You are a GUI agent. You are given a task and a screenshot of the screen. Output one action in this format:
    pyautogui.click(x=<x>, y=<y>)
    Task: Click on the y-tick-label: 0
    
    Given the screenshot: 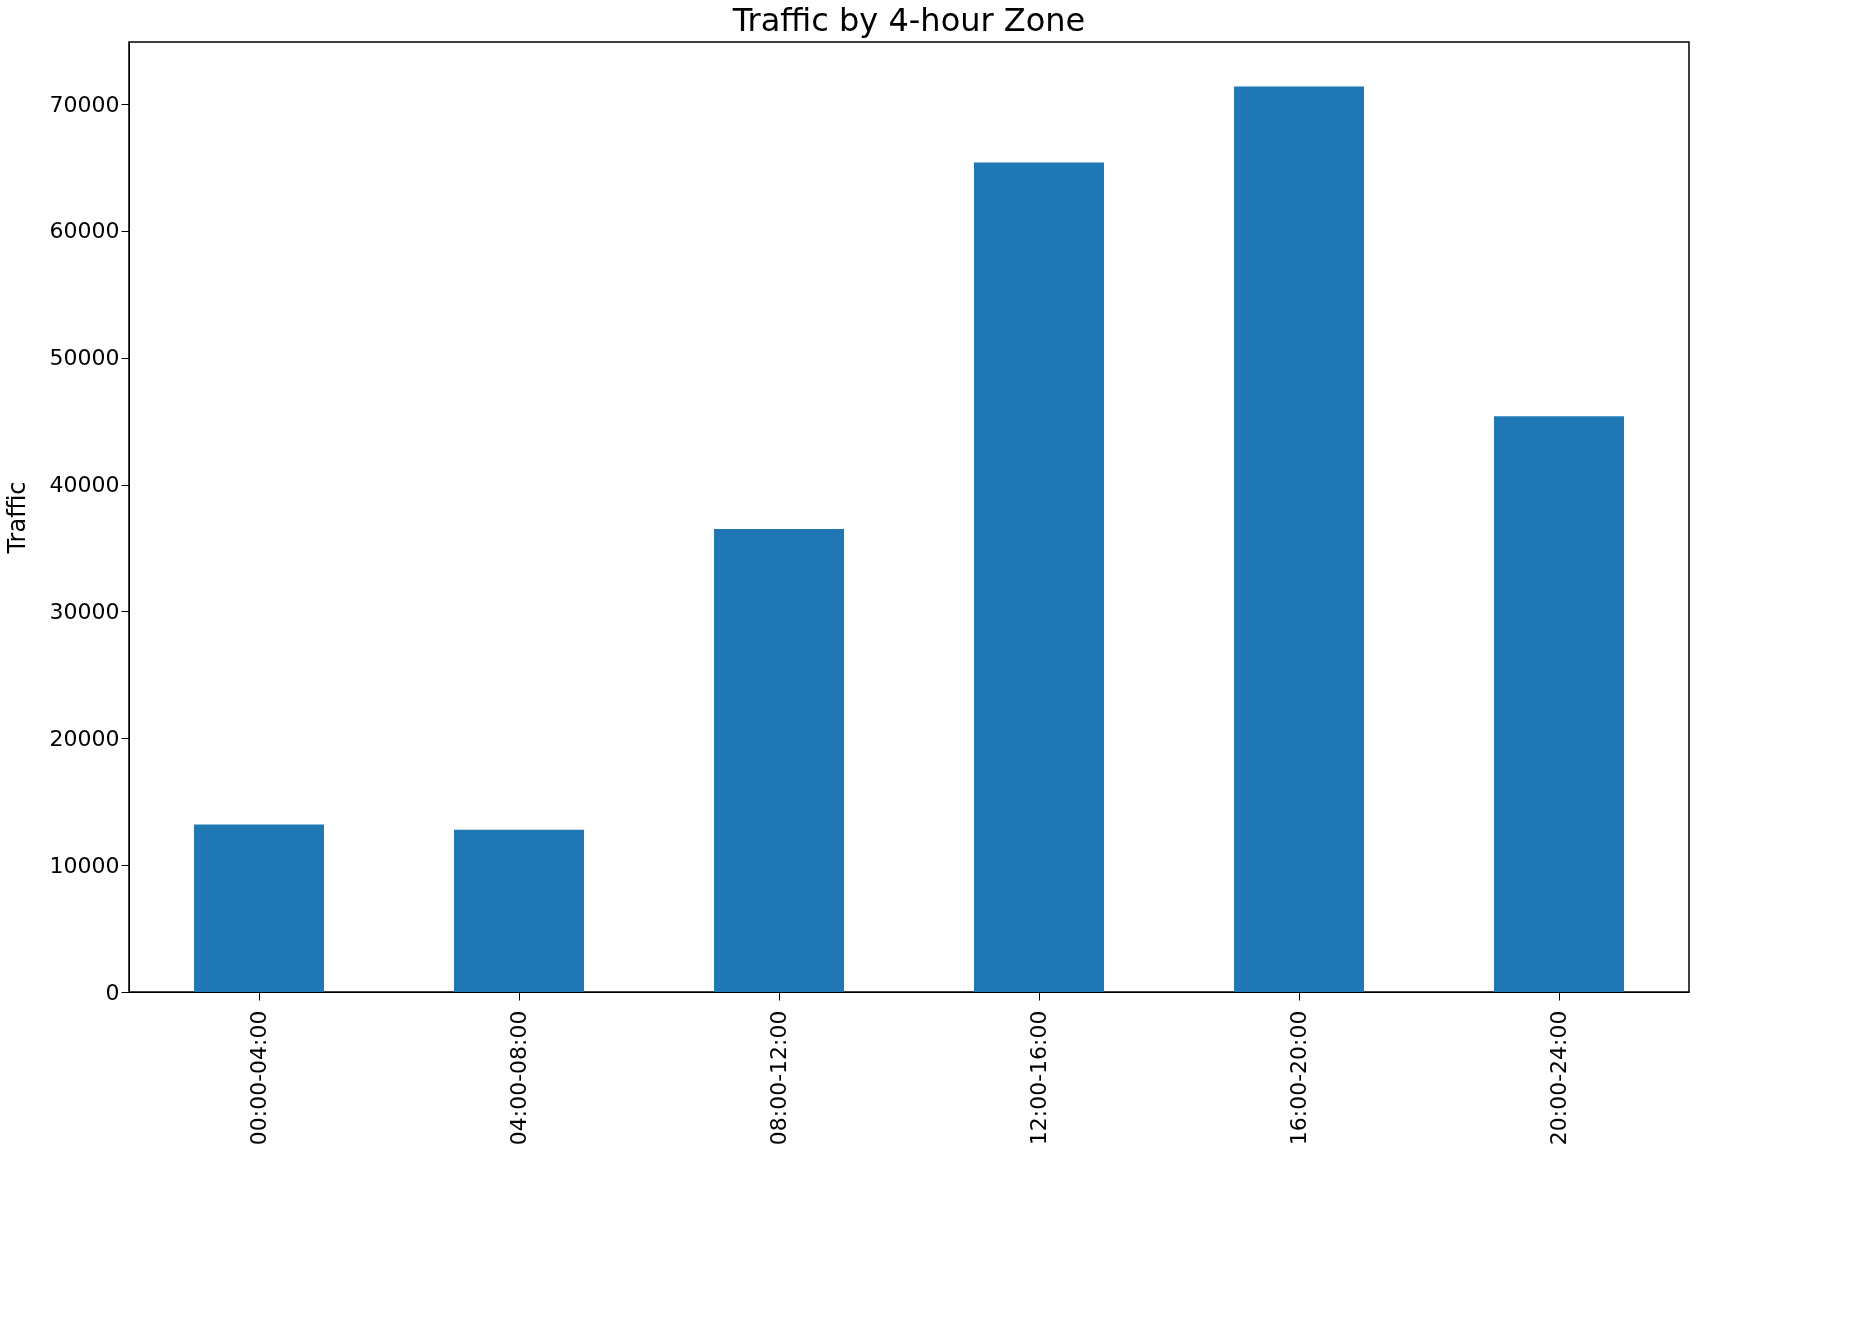 What is the action you would take?
    pyautogui.click(x=112, y=992)
    